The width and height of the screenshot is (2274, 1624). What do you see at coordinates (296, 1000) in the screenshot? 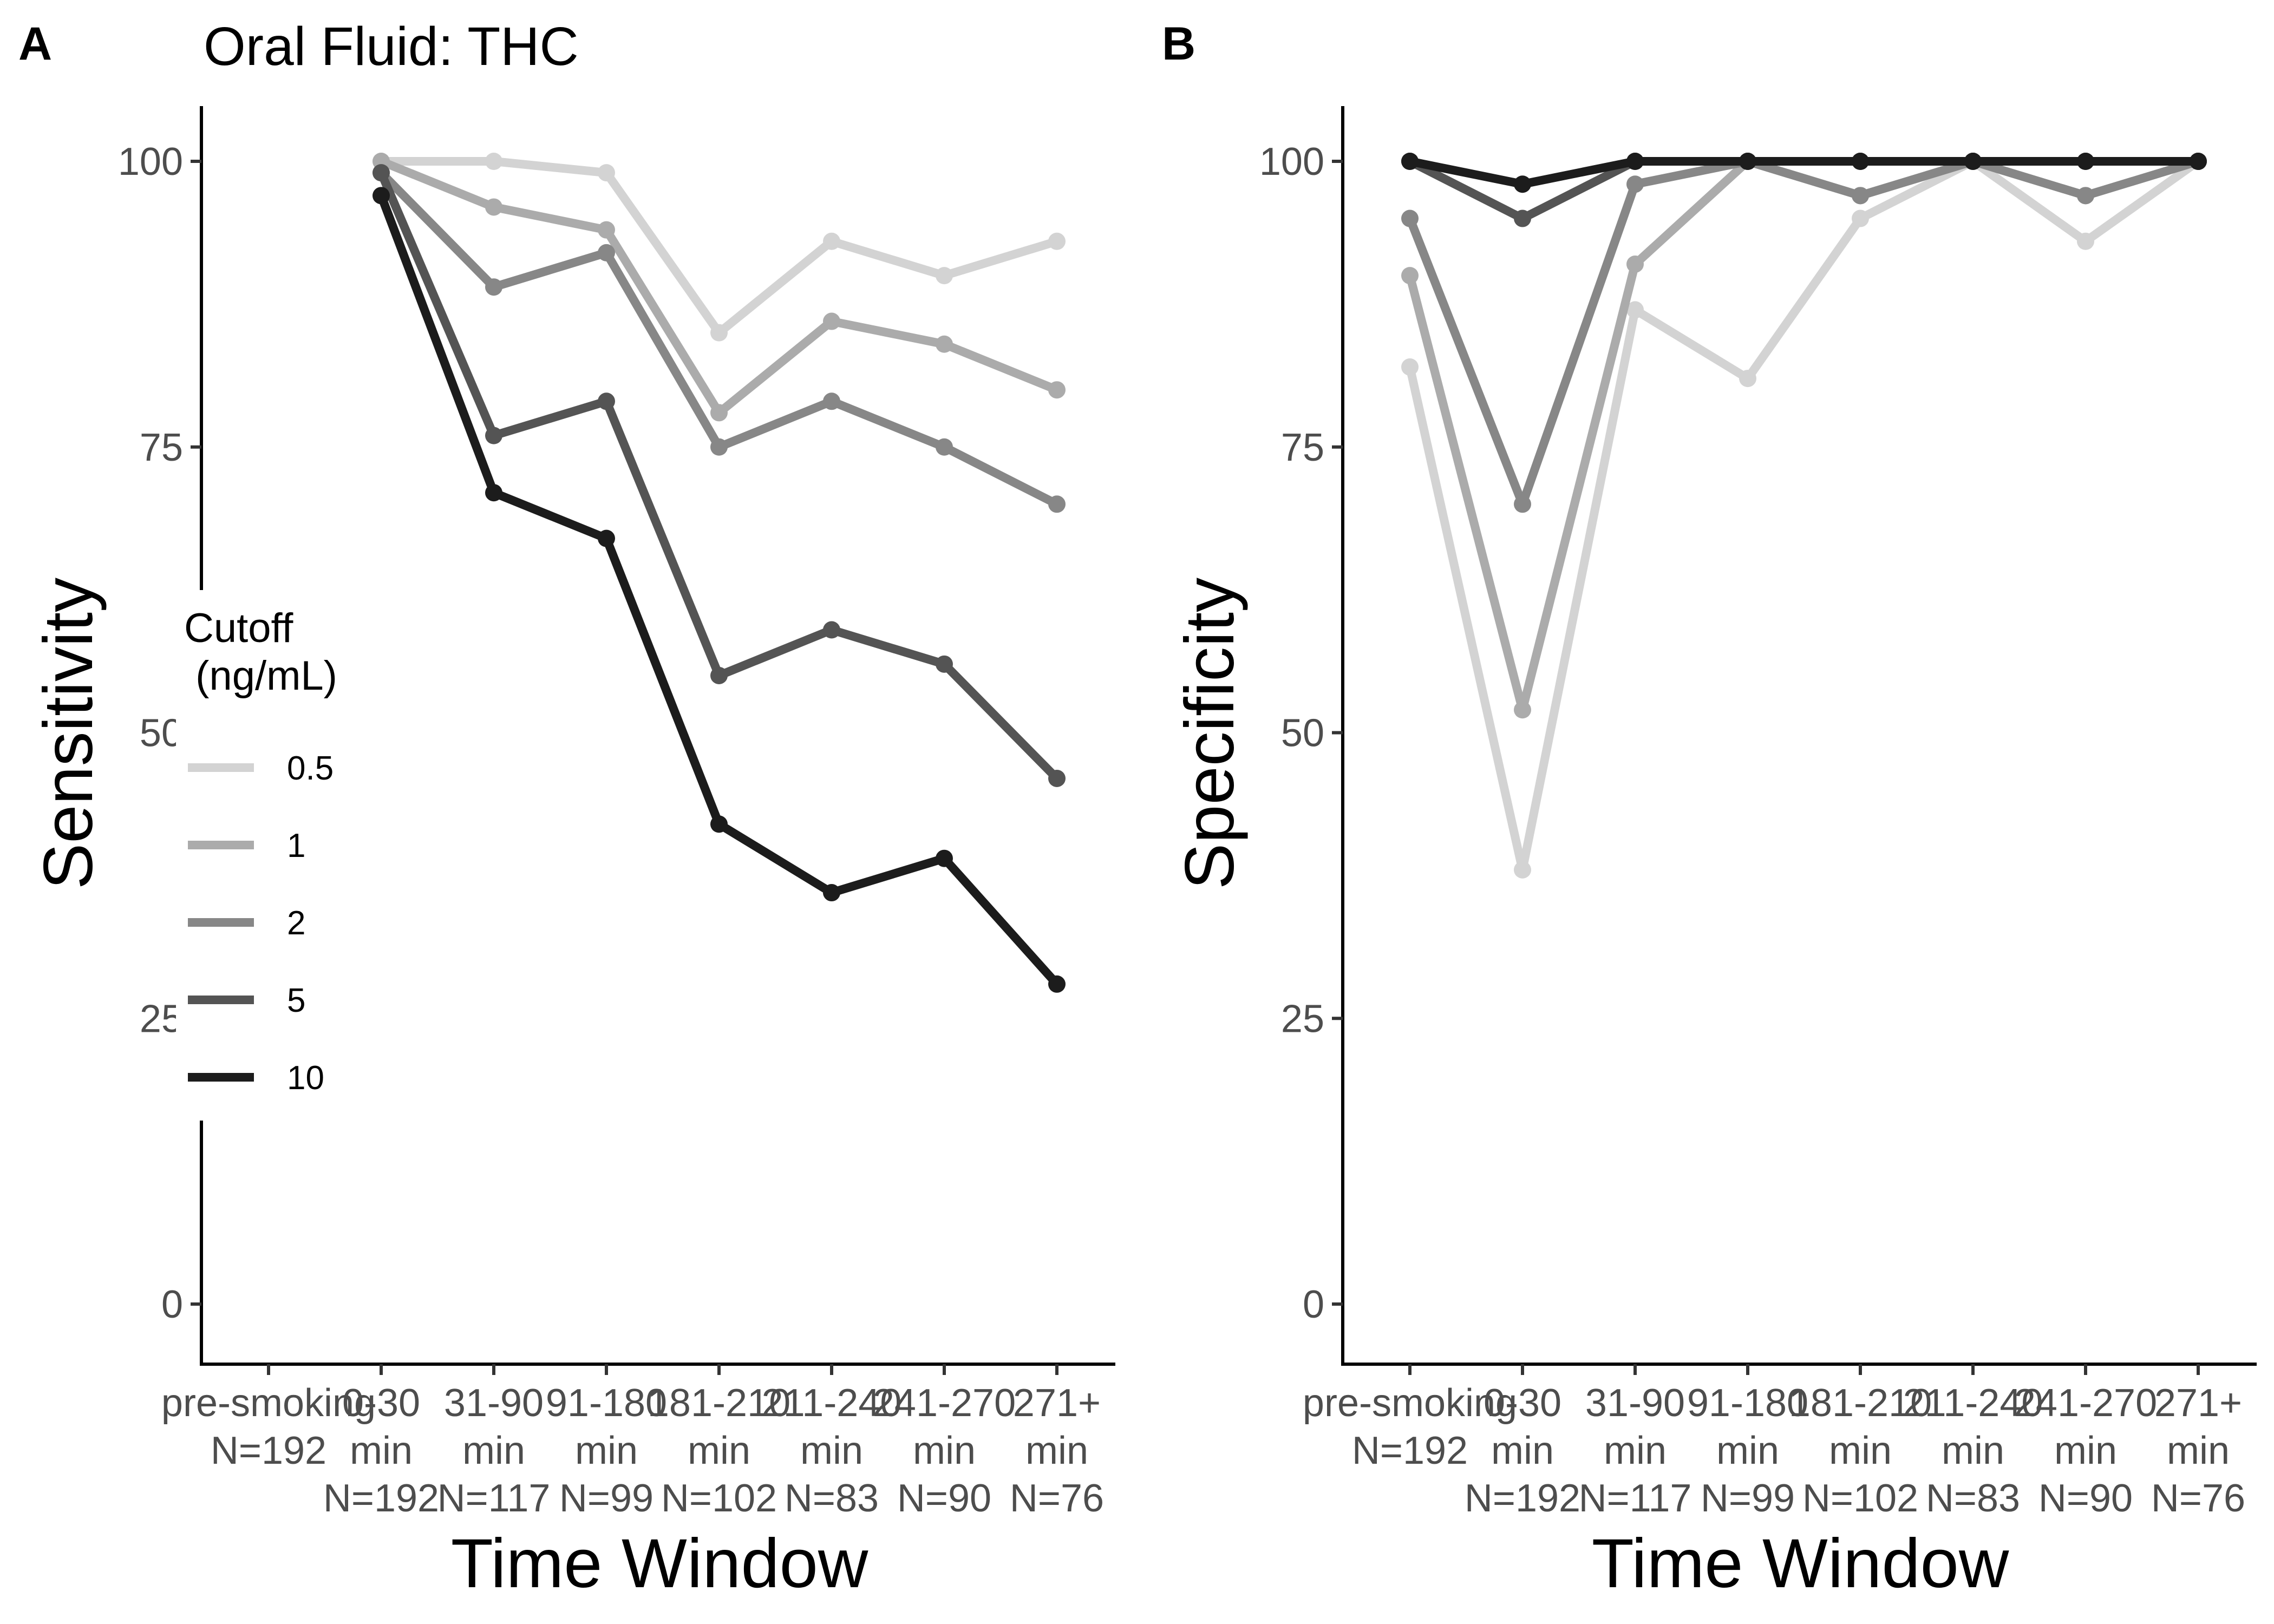
I see `legend-label: 5` at bounding box center [296, 1000].